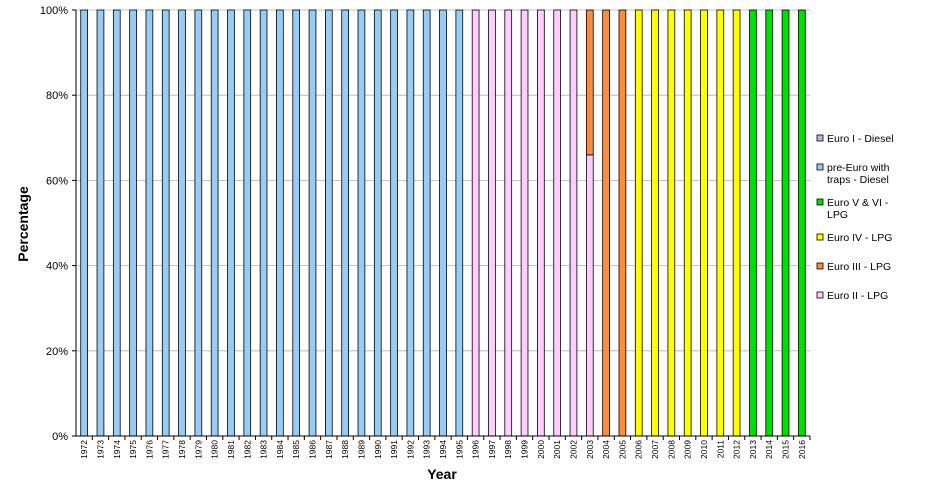  Describe the element at coordinates (149, 449) in the screenshot. I see `x-tick-label: 1976` at that location.